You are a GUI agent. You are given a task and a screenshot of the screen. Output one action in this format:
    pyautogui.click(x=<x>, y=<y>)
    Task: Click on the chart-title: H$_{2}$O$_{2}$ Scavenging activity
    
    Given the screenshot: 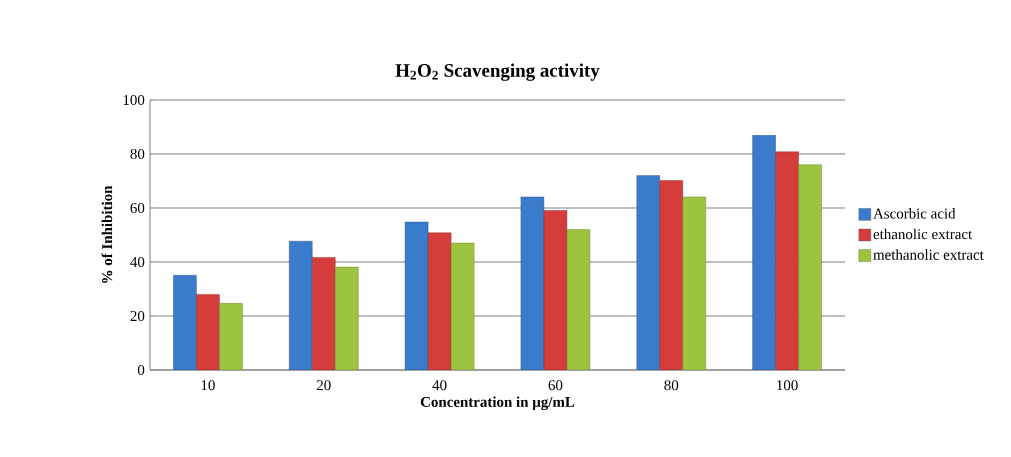 What is the action you would take?
    pyautogui.click(x=497, y=72)
    